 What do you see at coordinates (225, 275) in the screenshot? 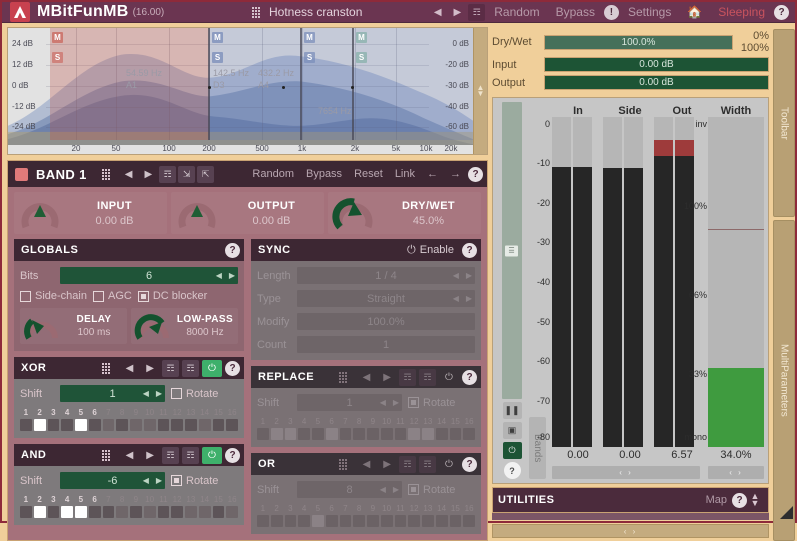
I see `bits-stepper: ◀ ▶` at bounding box center [225, 275].